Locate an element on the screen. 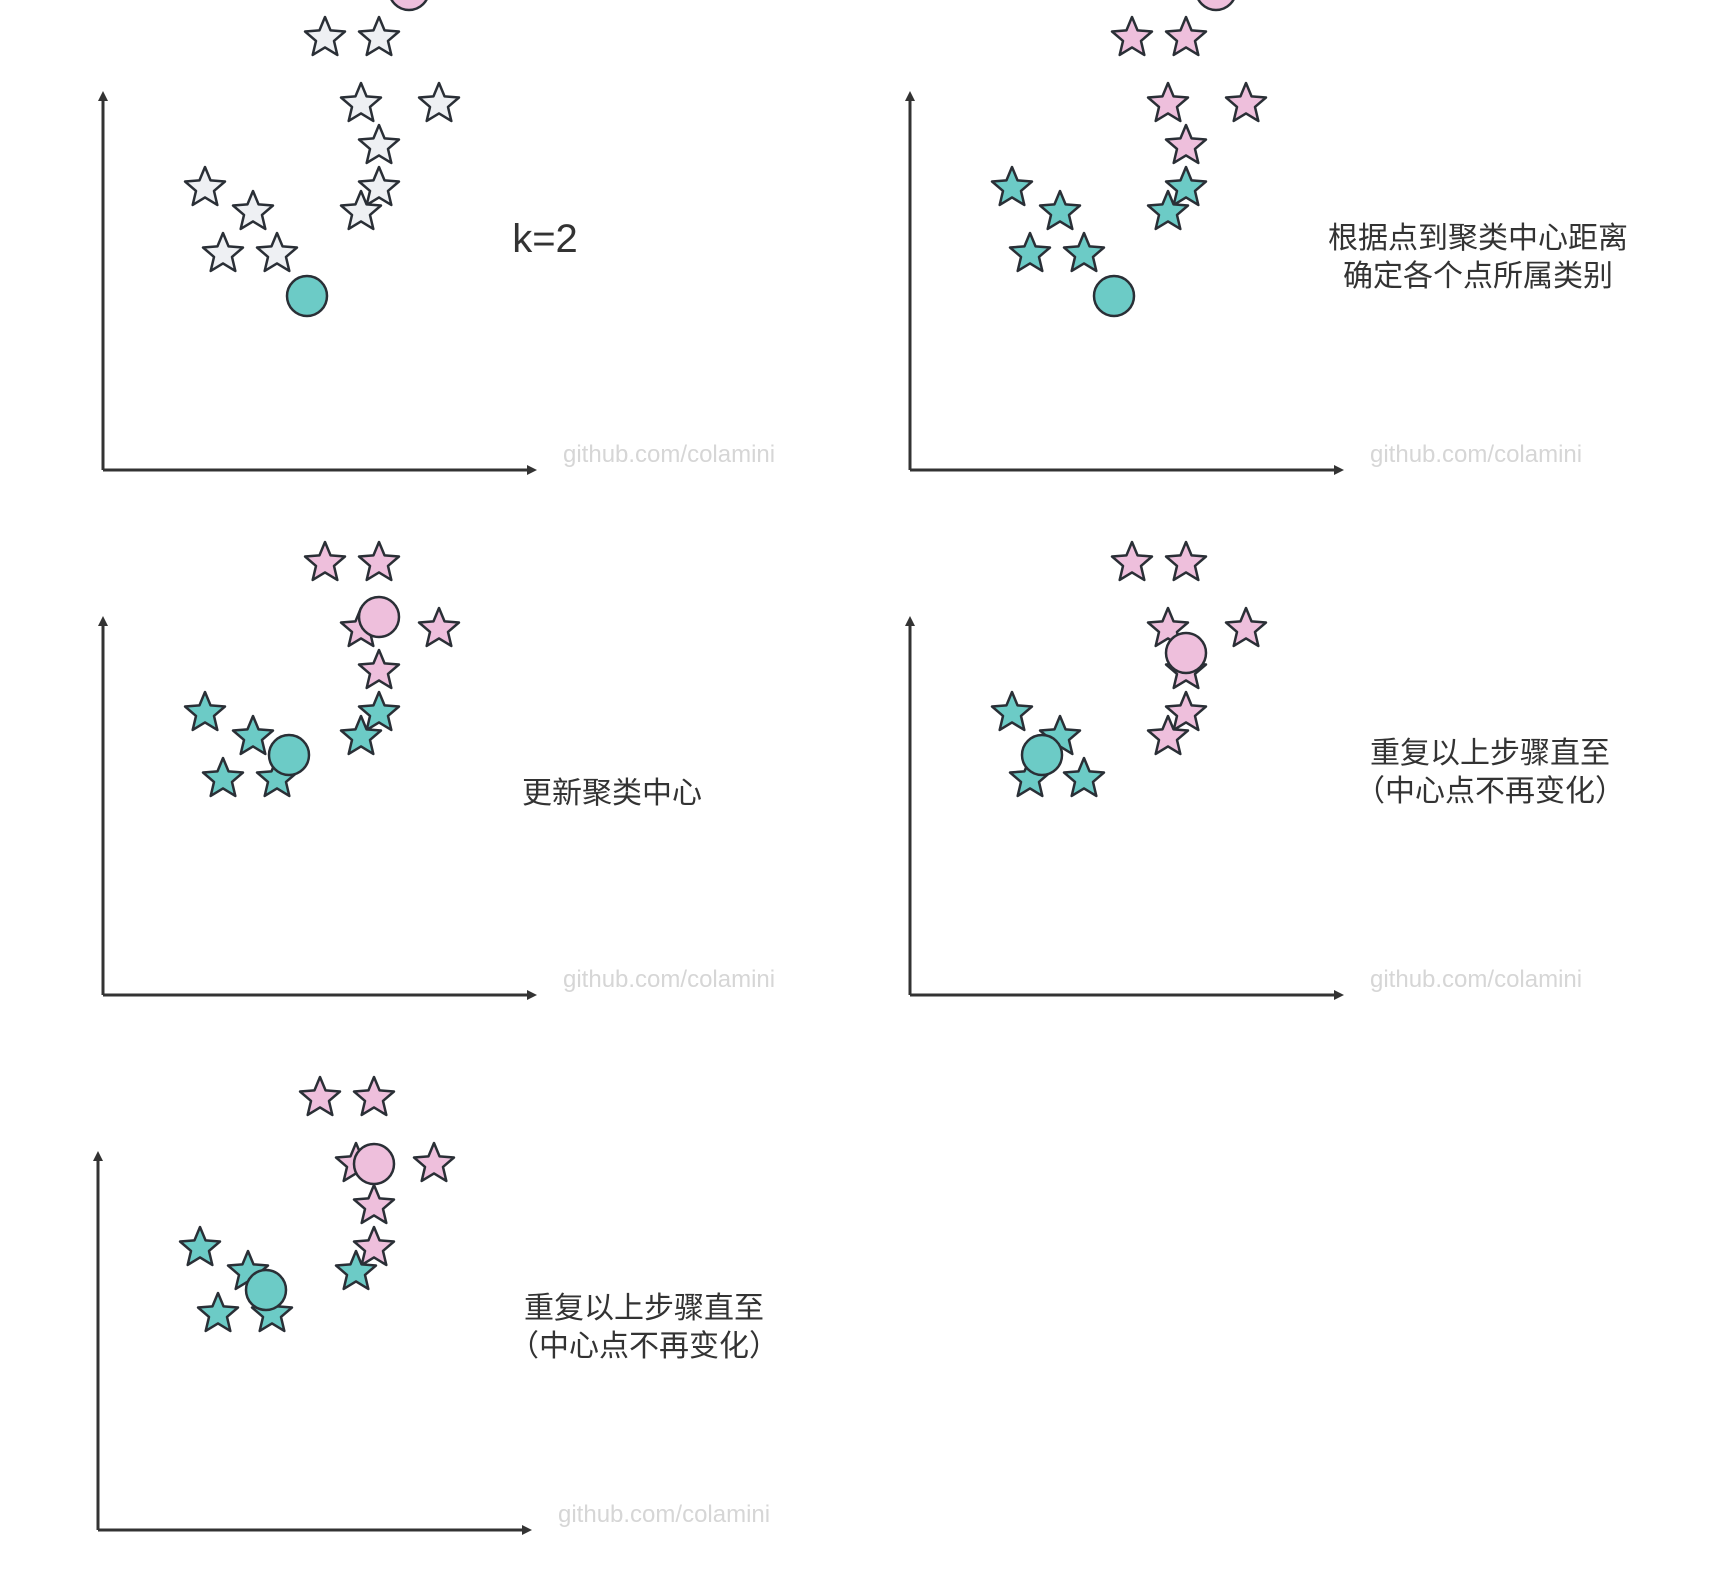 The height and width of the screenshot is (1586, 1712). panel-4: 重复以上步骤直至（中心点不再变化） github.com/colamini is located at coordinates (1265, 770).